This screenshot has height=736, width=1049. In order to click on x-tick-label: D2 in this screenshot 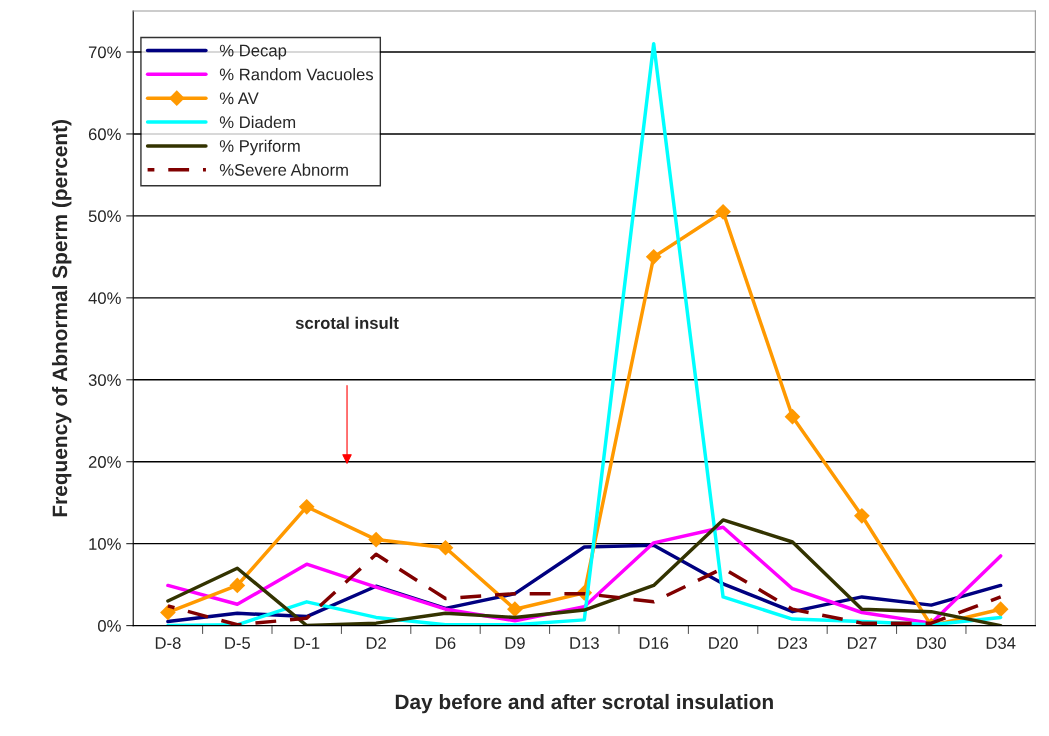, I will do `click(376, 643)`.